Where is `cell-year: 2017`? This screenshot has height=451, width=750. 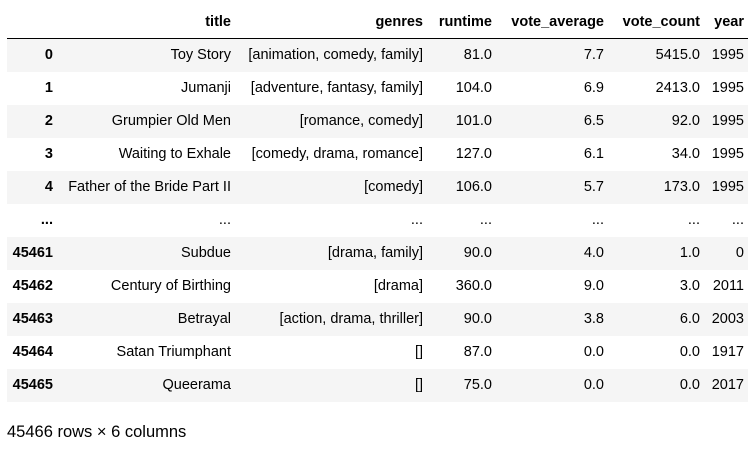 cell-year: 2017 is located at coordinates (727, 385).